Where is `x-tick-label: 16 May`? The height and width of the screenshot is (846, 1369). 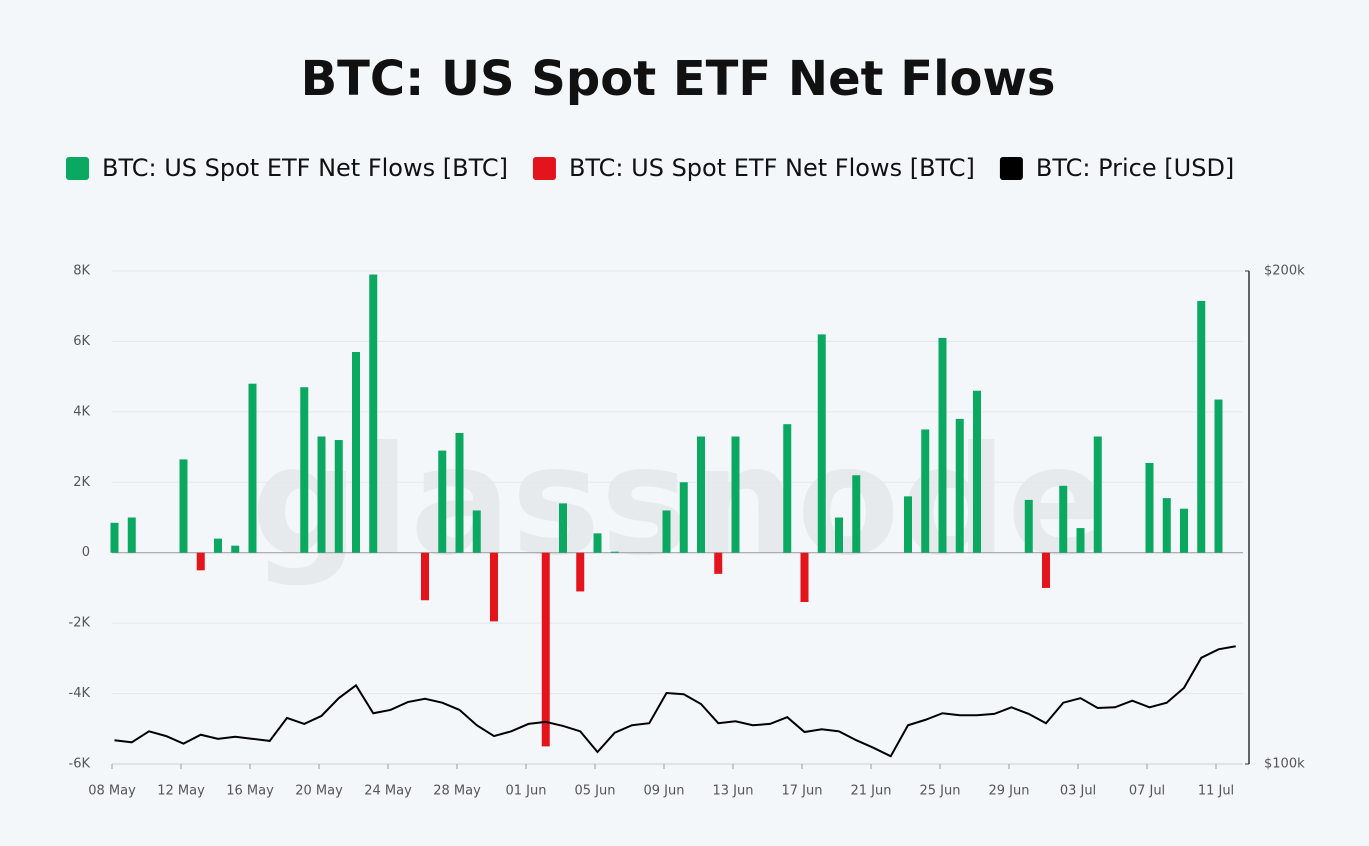 x-tick-label: 16 May is located at coordinates (250, 791).